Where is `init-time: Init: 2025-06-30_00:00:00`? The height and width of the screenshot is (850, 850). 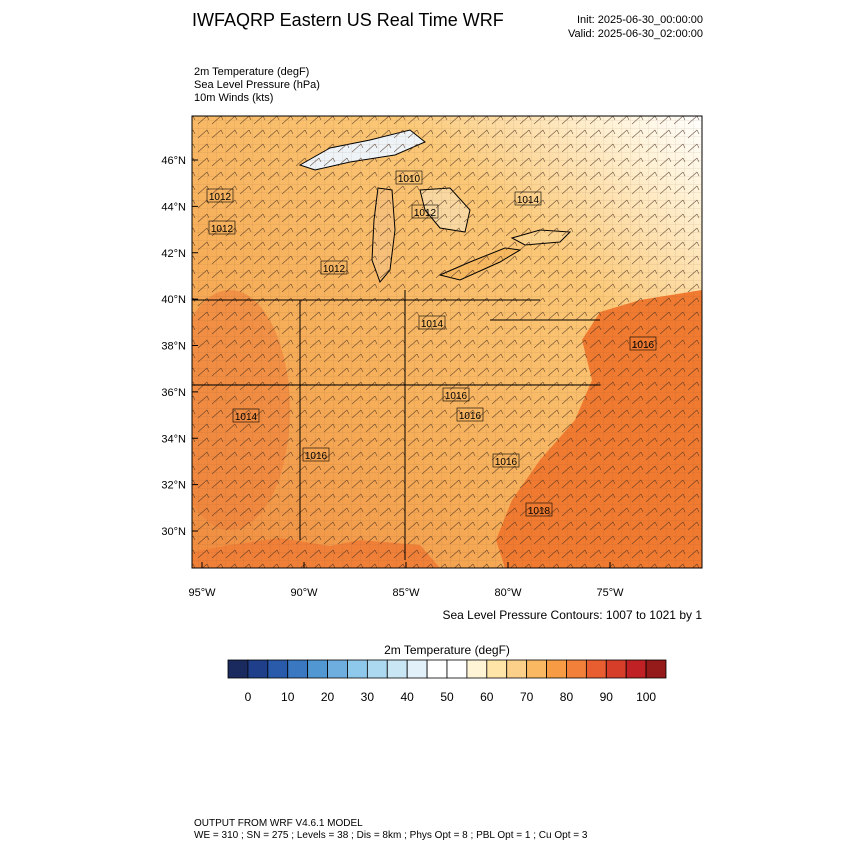 init-time: Init: 2025-06-30_00:00:00 is located at coordinates (640, 20).